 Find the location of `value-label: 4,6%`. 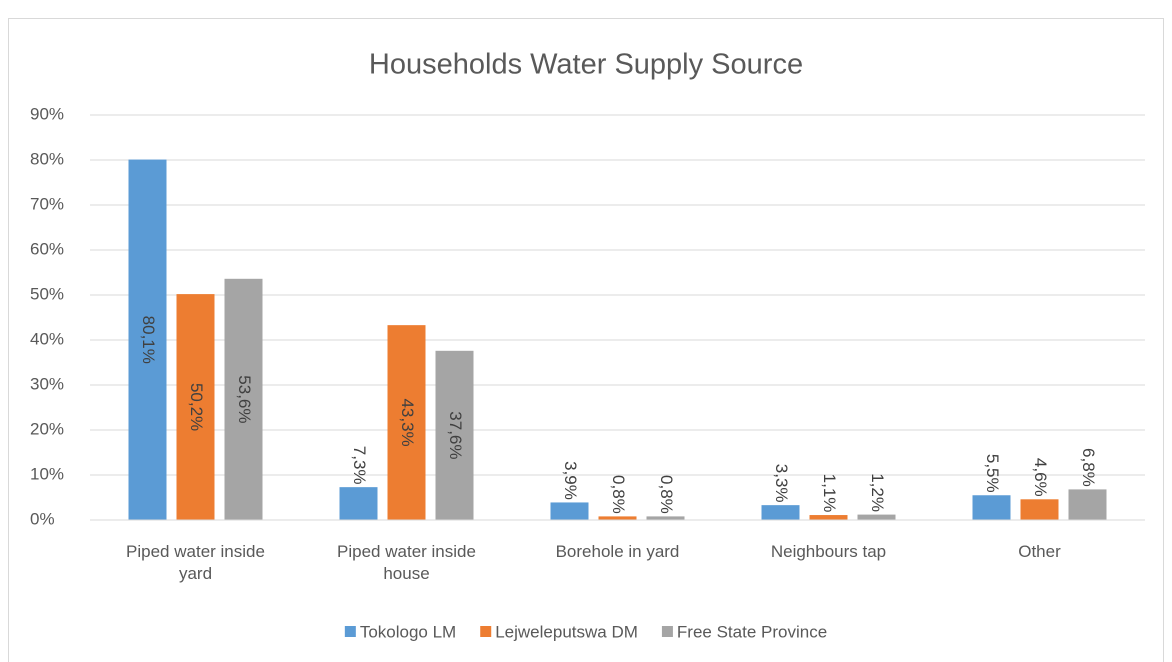

value-label: 4,6% is located at coordinates (1040, 477).